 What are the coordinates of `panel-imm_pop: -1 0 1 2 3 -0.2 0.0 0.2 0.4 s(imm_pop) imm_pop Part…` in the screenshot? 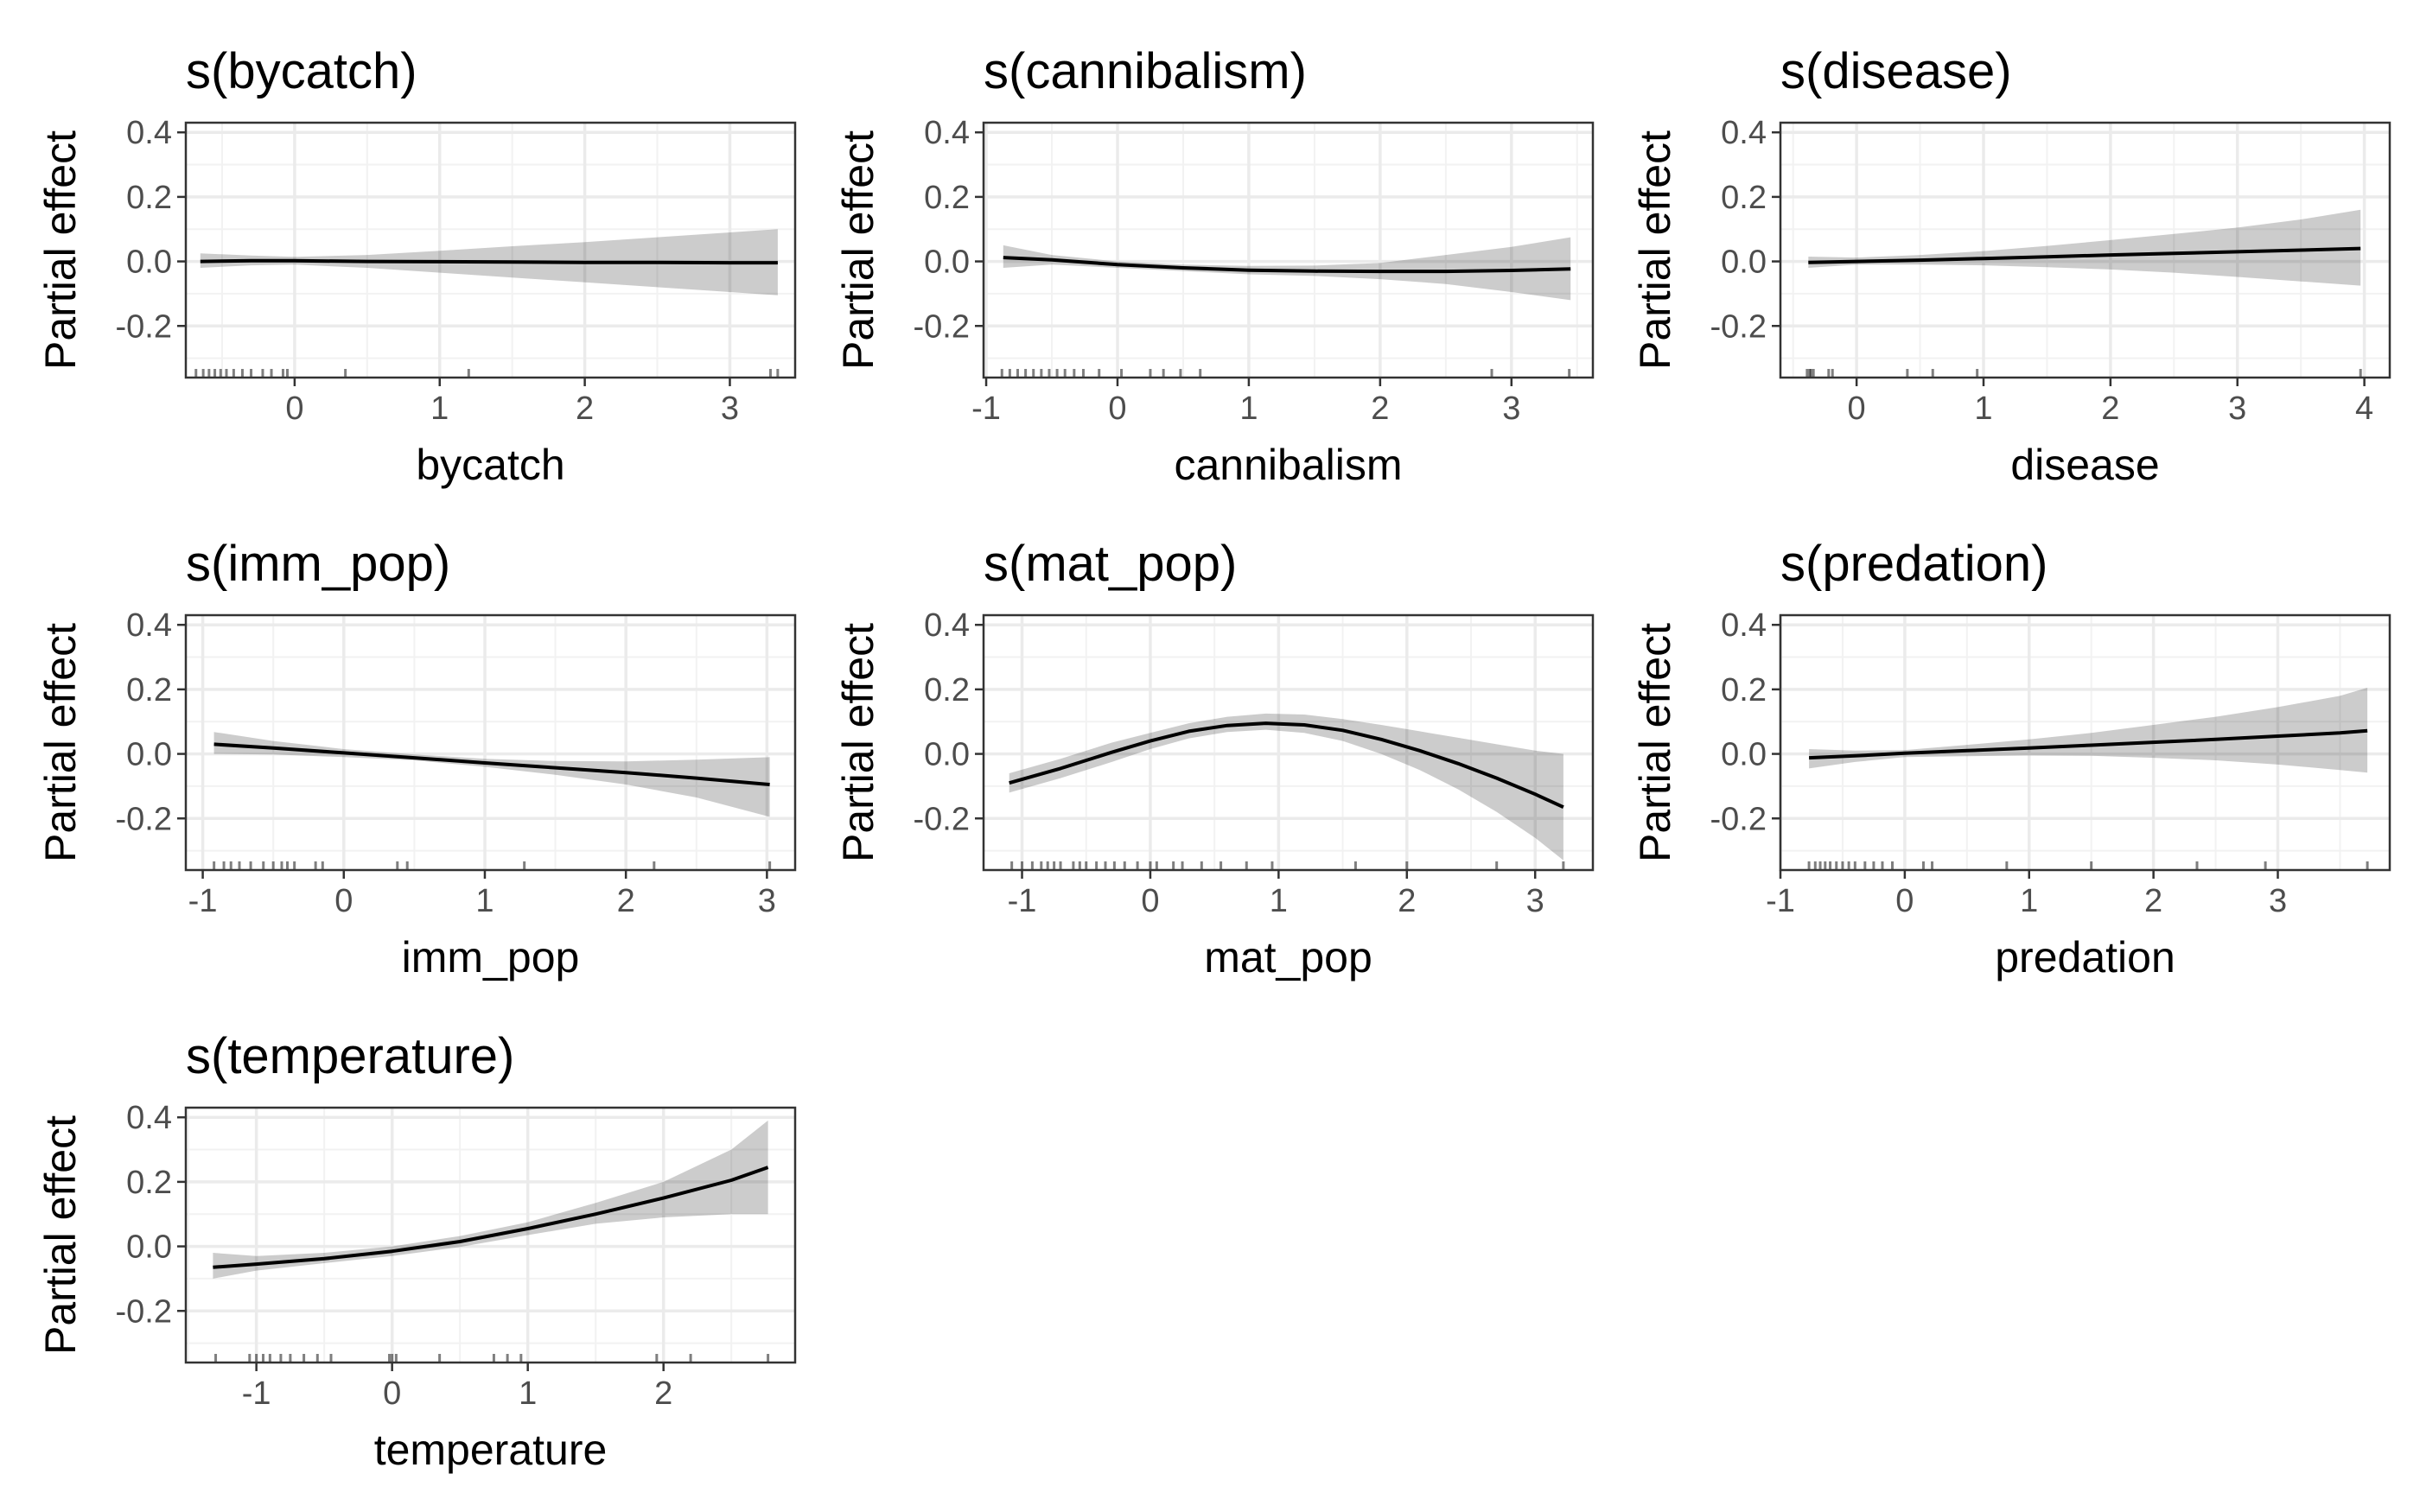 It's located at (416, 759).